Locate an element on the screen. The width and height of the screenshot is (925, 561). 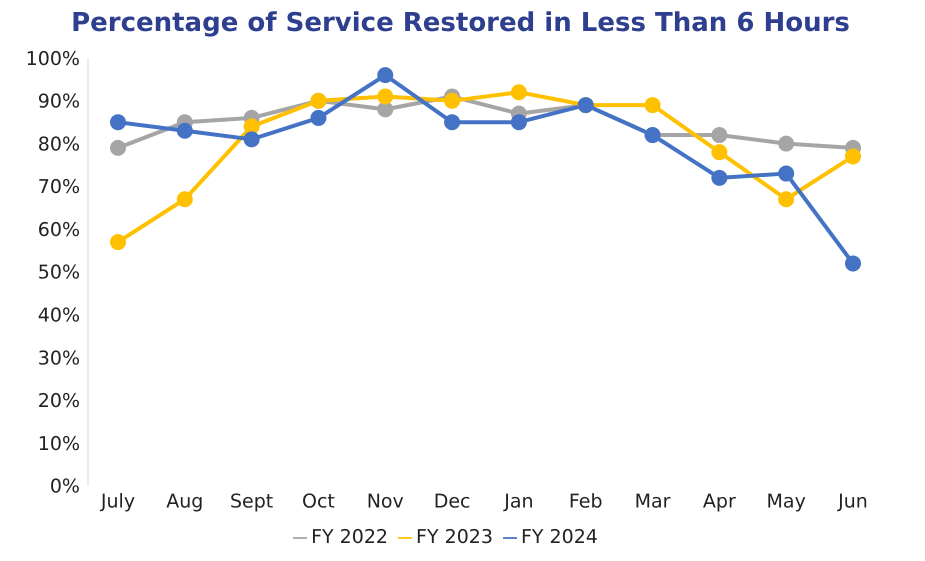
x-tick-label: Nov is located at coordinates (385, 501).